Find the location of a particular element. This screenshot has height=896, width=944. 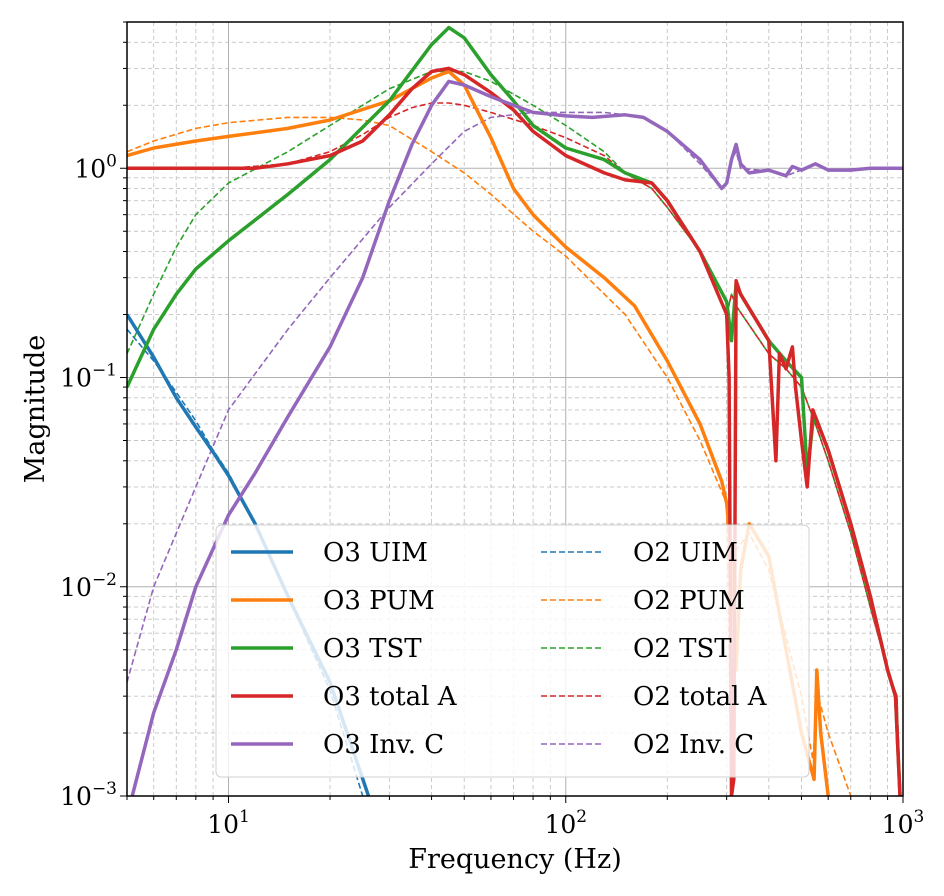

y-tick-label: 10⁻³ is located at coordinates (88, 795).